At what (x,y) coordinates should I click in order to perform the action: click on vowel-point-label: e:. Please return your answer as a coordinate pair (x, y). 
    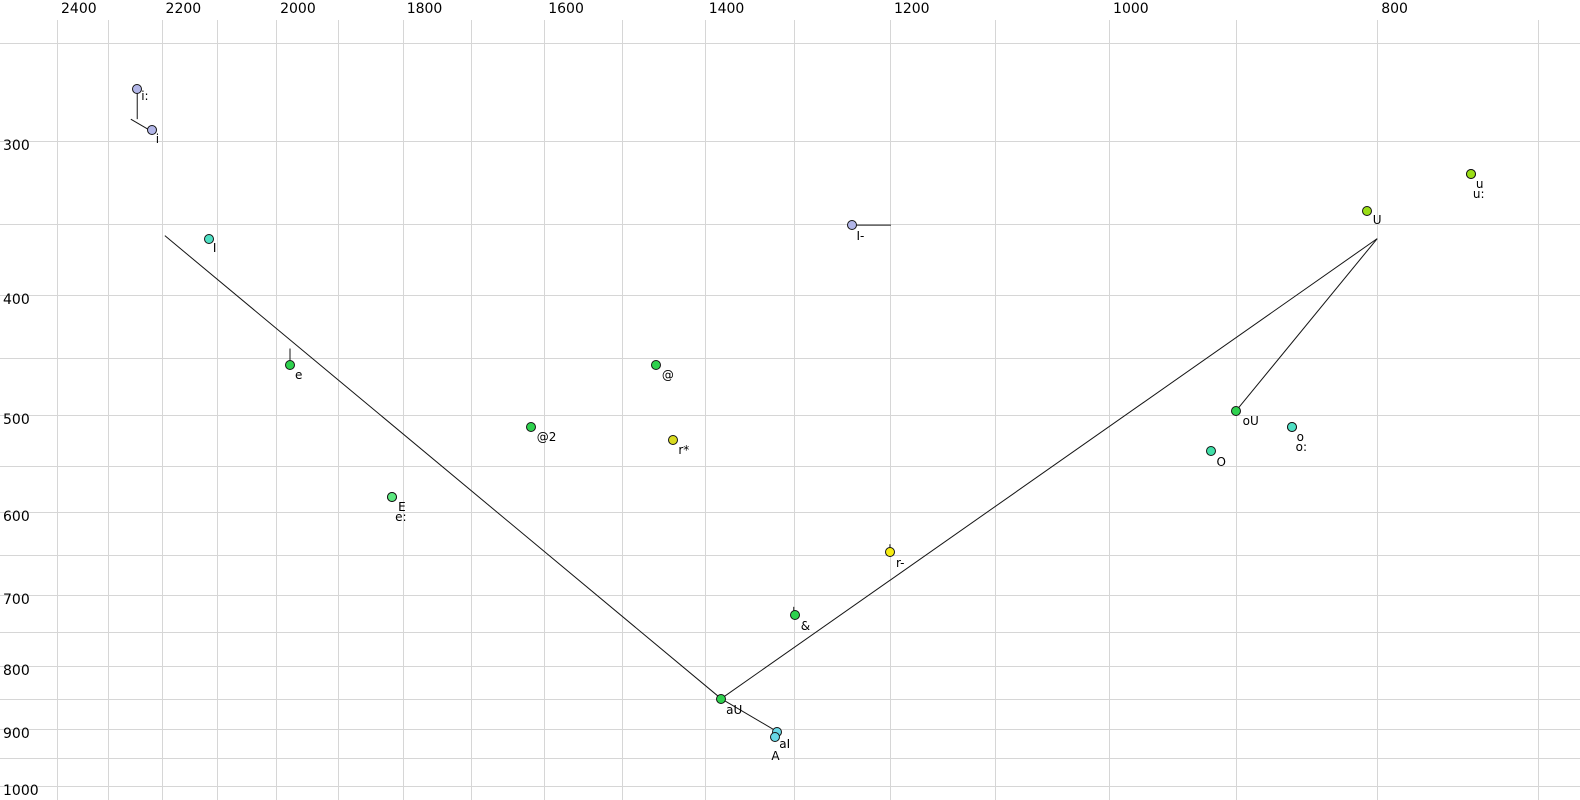
    Looking at the image, I should click on (401, 516).